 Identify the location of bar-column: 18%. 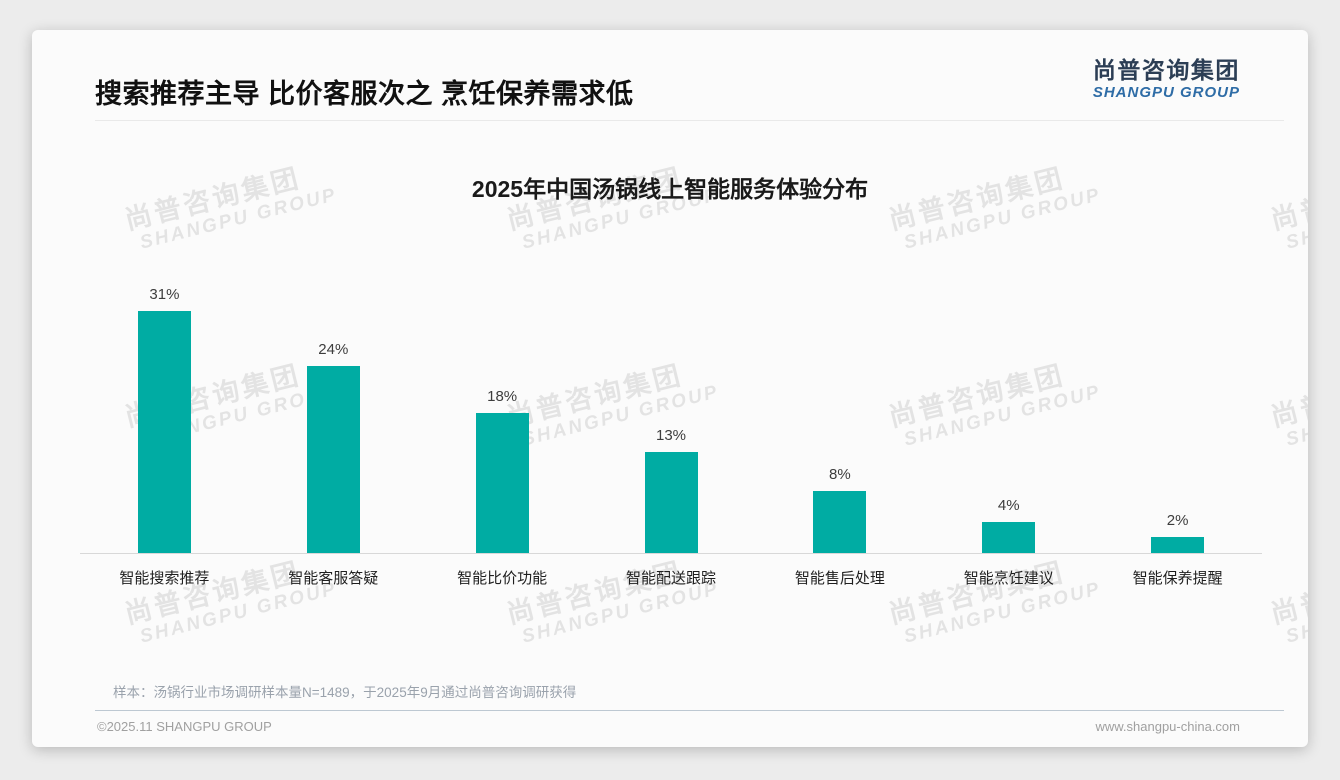
(502, 470).